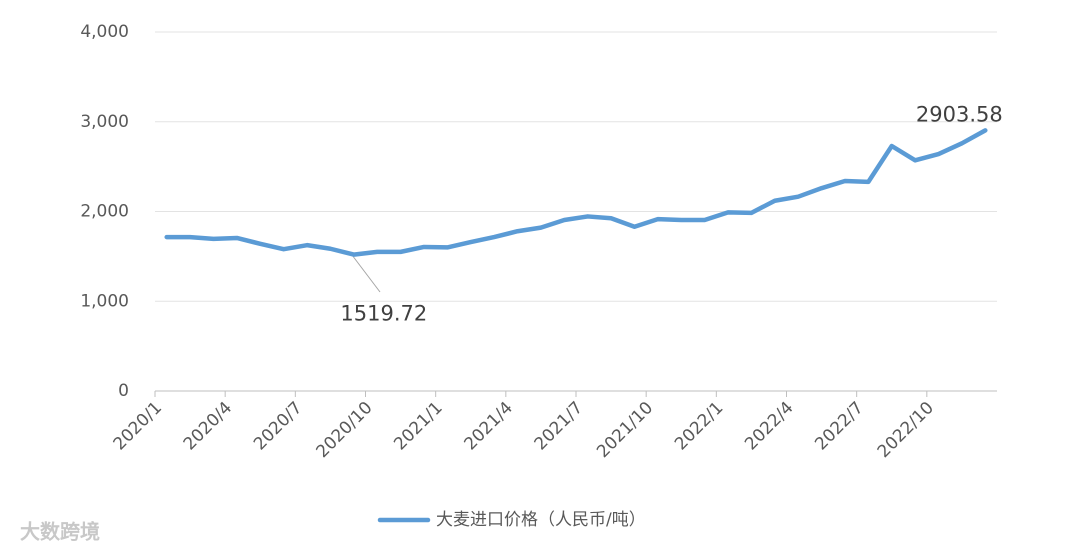  Describe the element at coordinates (559, 426) in the screenshot. I see `x-tick-label: 2021/7` at that location.